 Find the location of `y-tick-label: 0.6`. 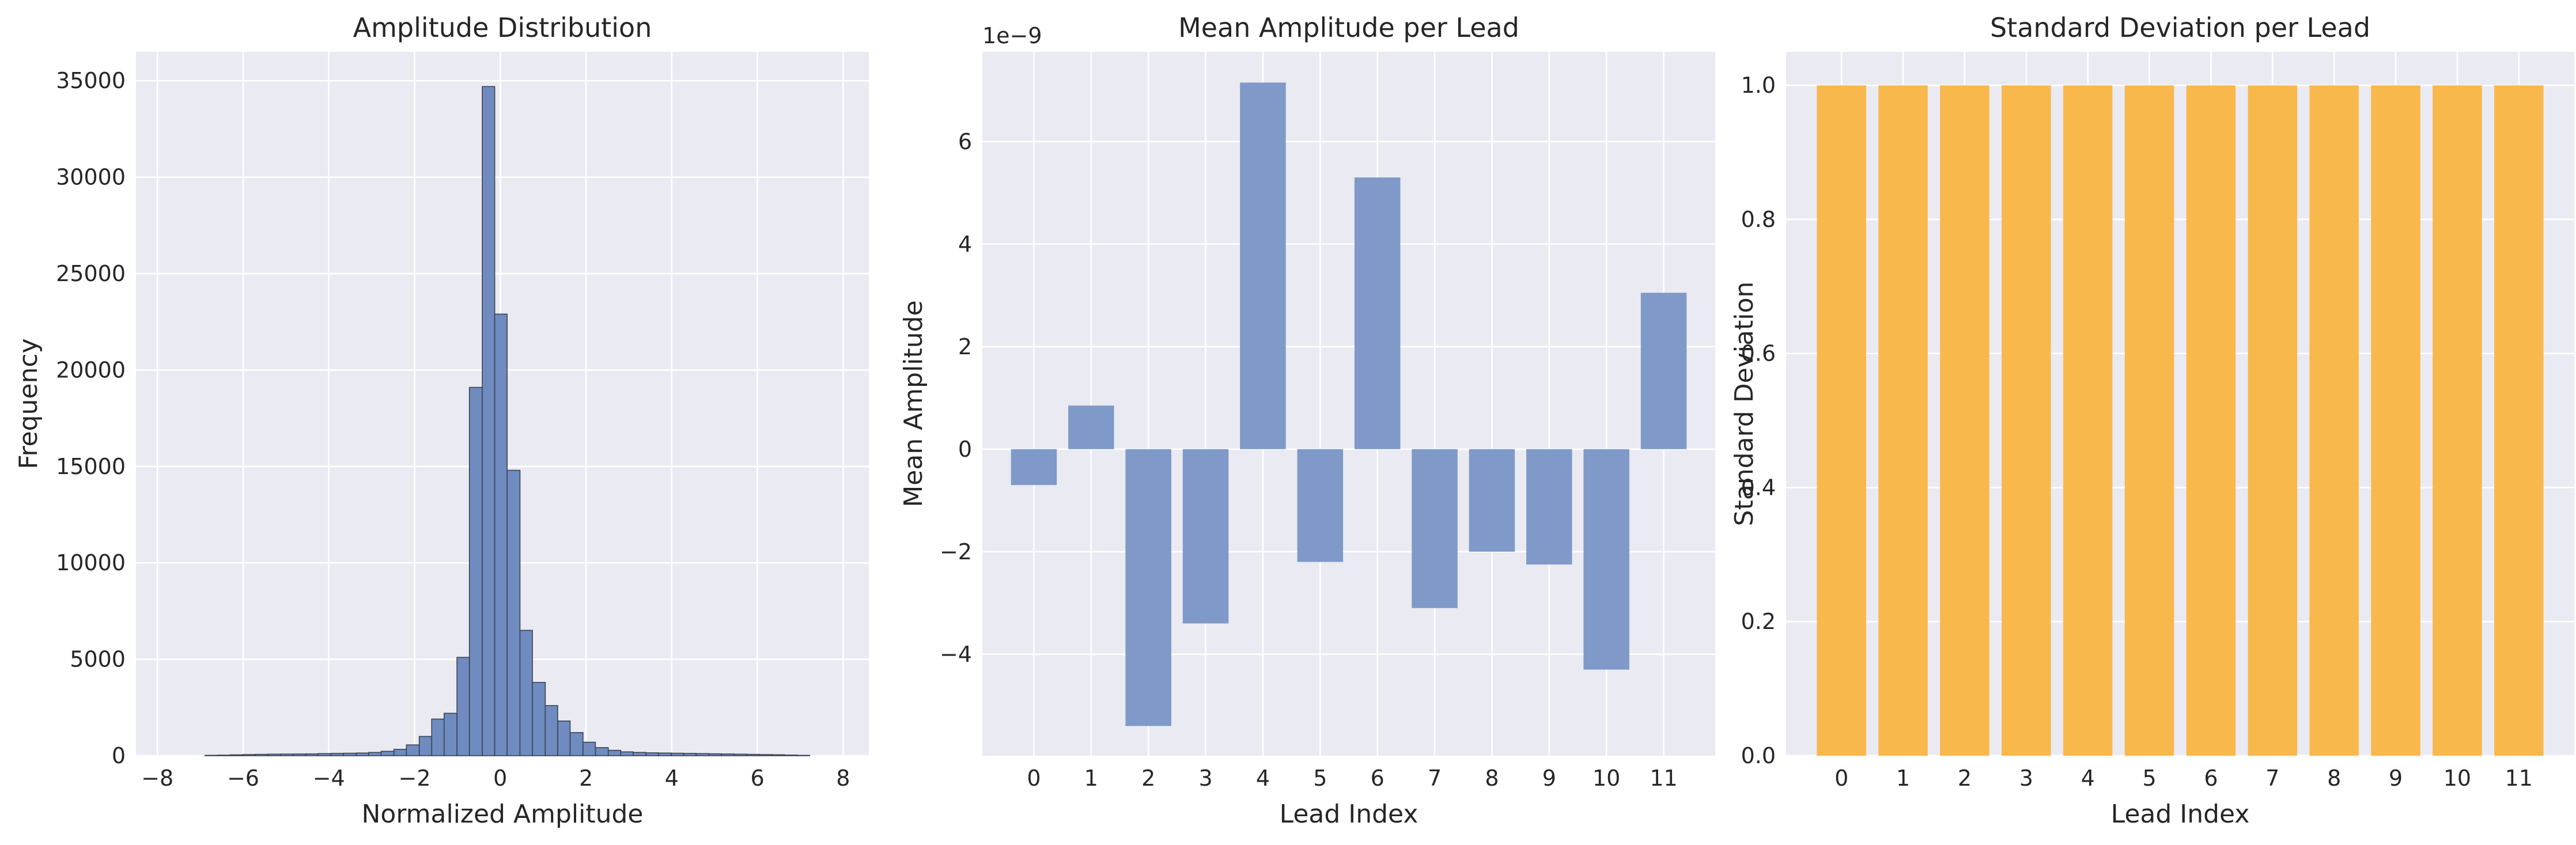

y-tick-label: 0.6 is located at coordinates (1758, 353).